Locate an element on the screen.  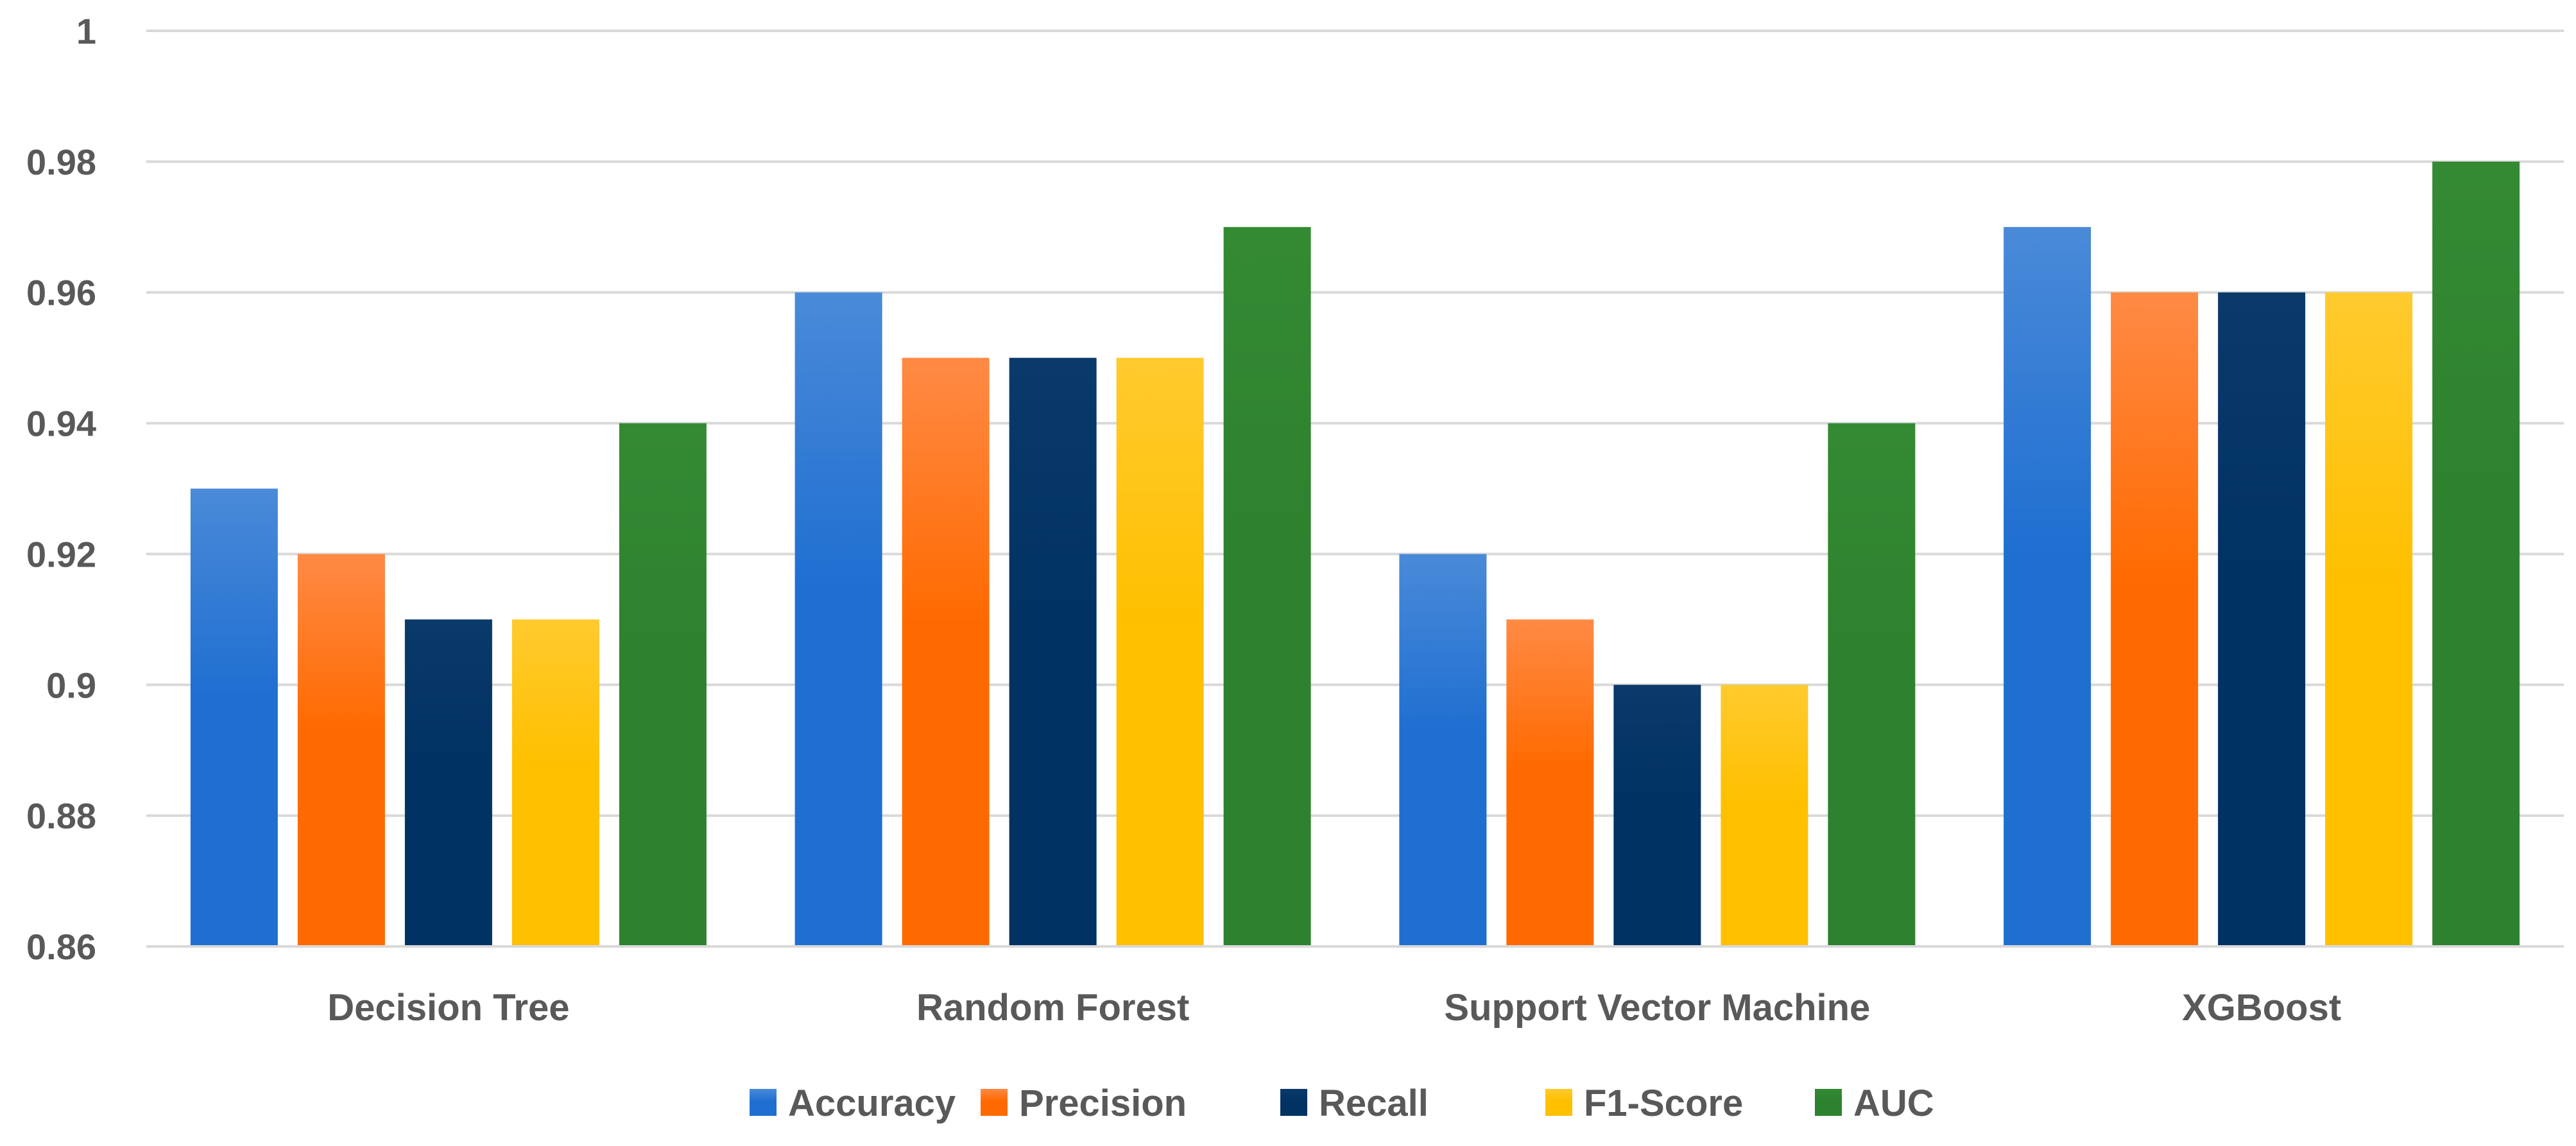
legend: Accuracy Precision Recall F1-Score AUC is located at coordinates (1342, 1103).